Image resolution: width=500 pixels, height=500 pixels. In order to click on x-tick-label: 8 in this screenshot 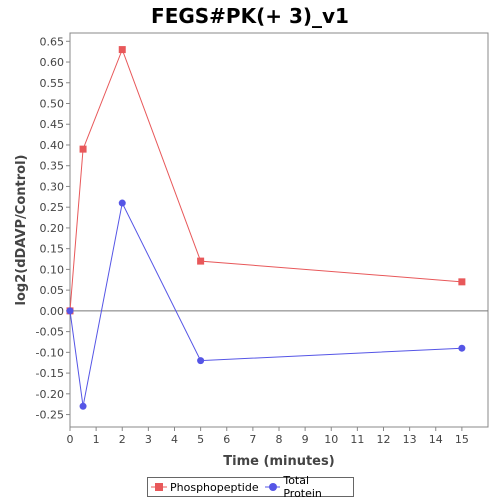, I will do `click(279, 439)`.